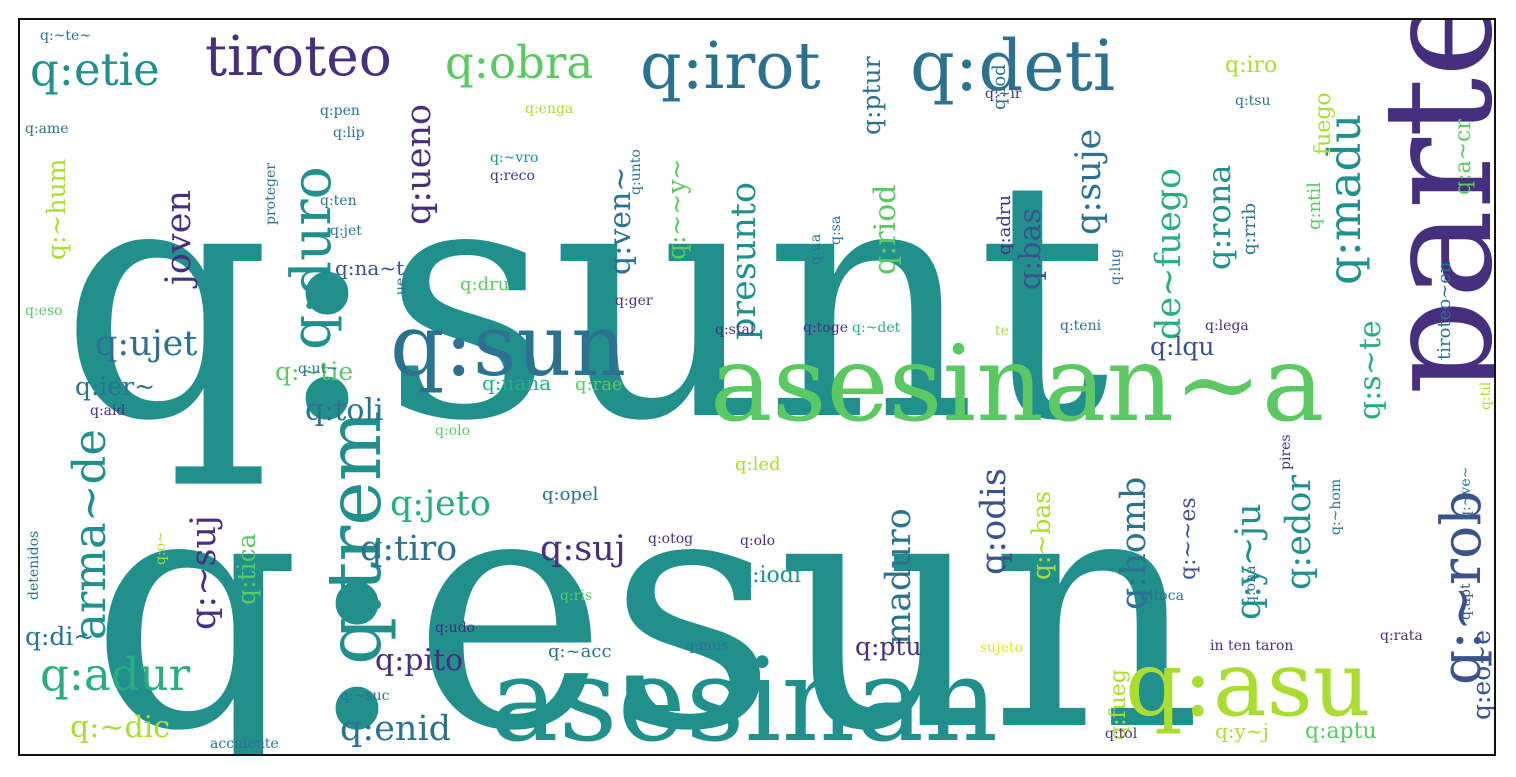 Image resolution: width=1516 pixels, height=777 pixels. I want to click on cloud-word-presunto: presunto, so click(744, 261).